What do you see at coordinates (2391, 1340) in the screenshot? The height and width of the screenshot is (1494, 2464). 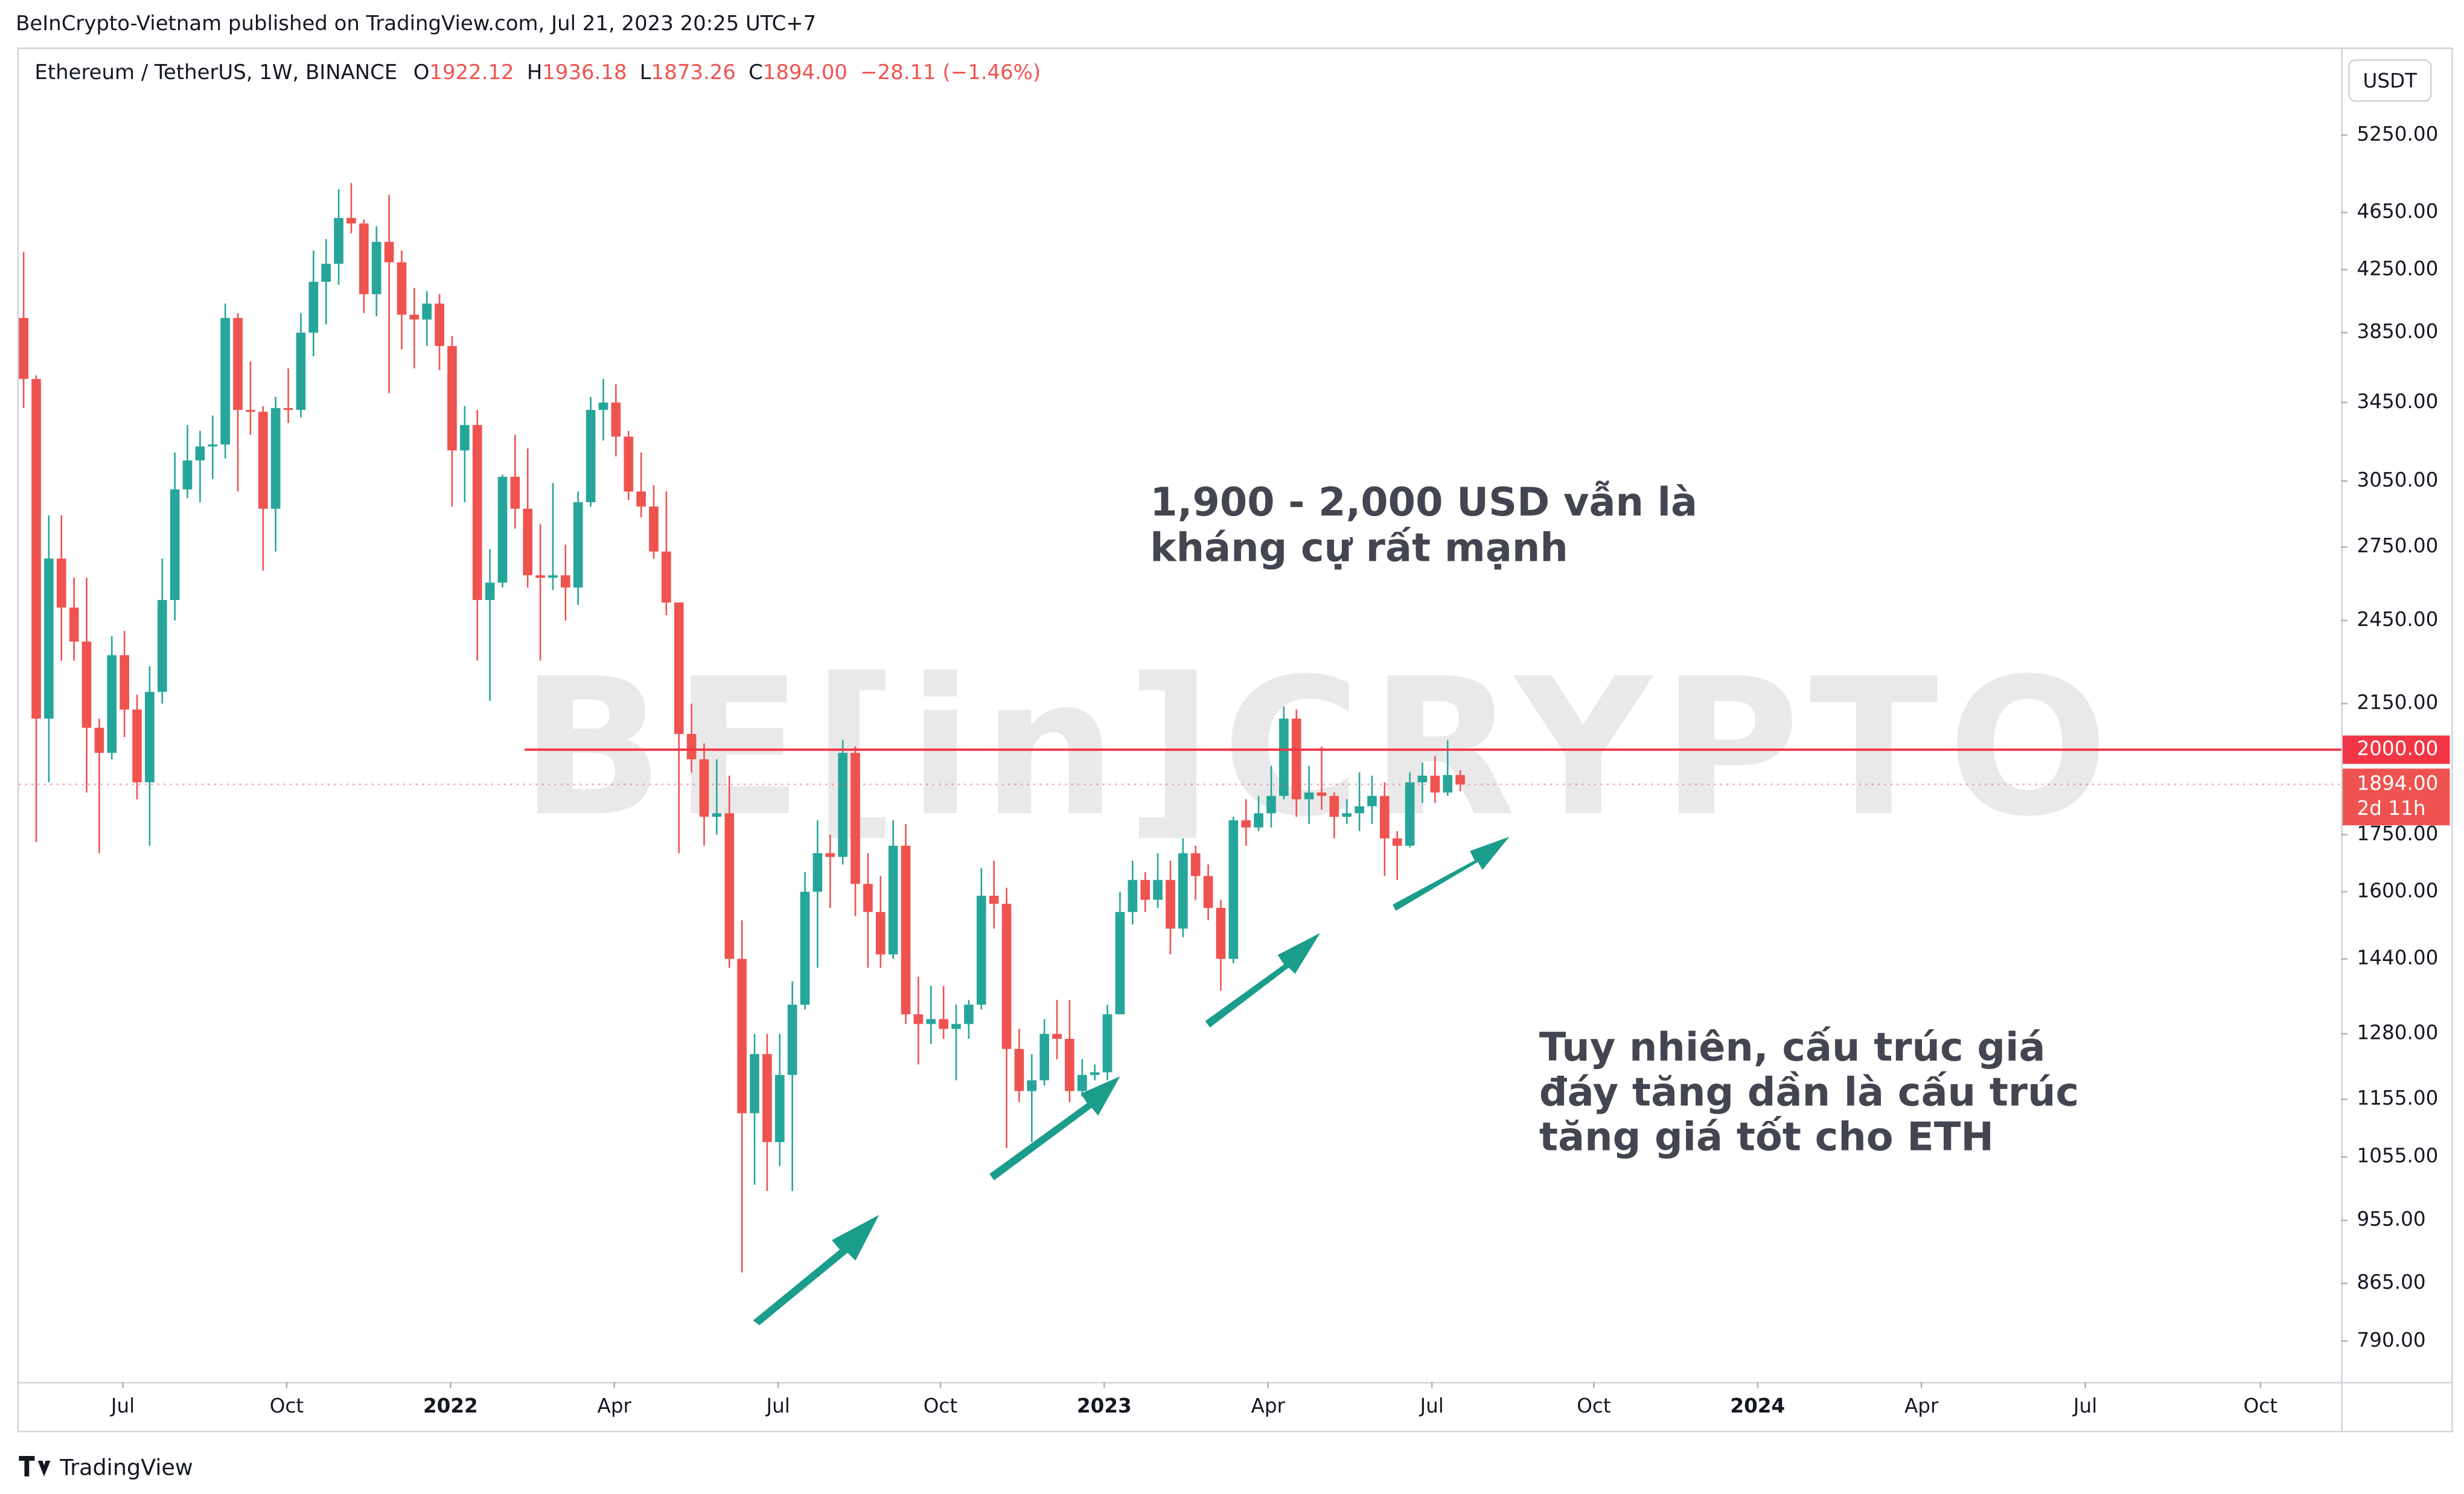 I see `y-tick-label: 790.00` at bounding box center [2391, 1340].